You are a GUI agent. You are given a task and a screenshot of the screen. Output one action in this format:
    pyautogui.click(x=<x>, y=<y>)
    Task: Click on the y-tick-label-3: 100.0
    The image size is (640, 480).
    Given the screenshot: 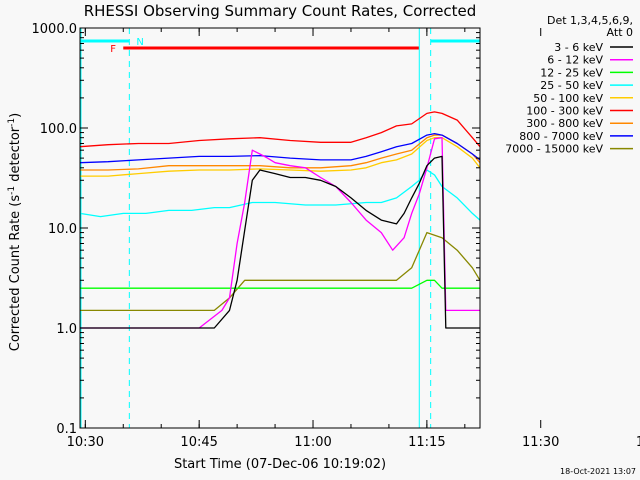 What is the action you would take?
    pyautogui.click(x=58, y=129)
    